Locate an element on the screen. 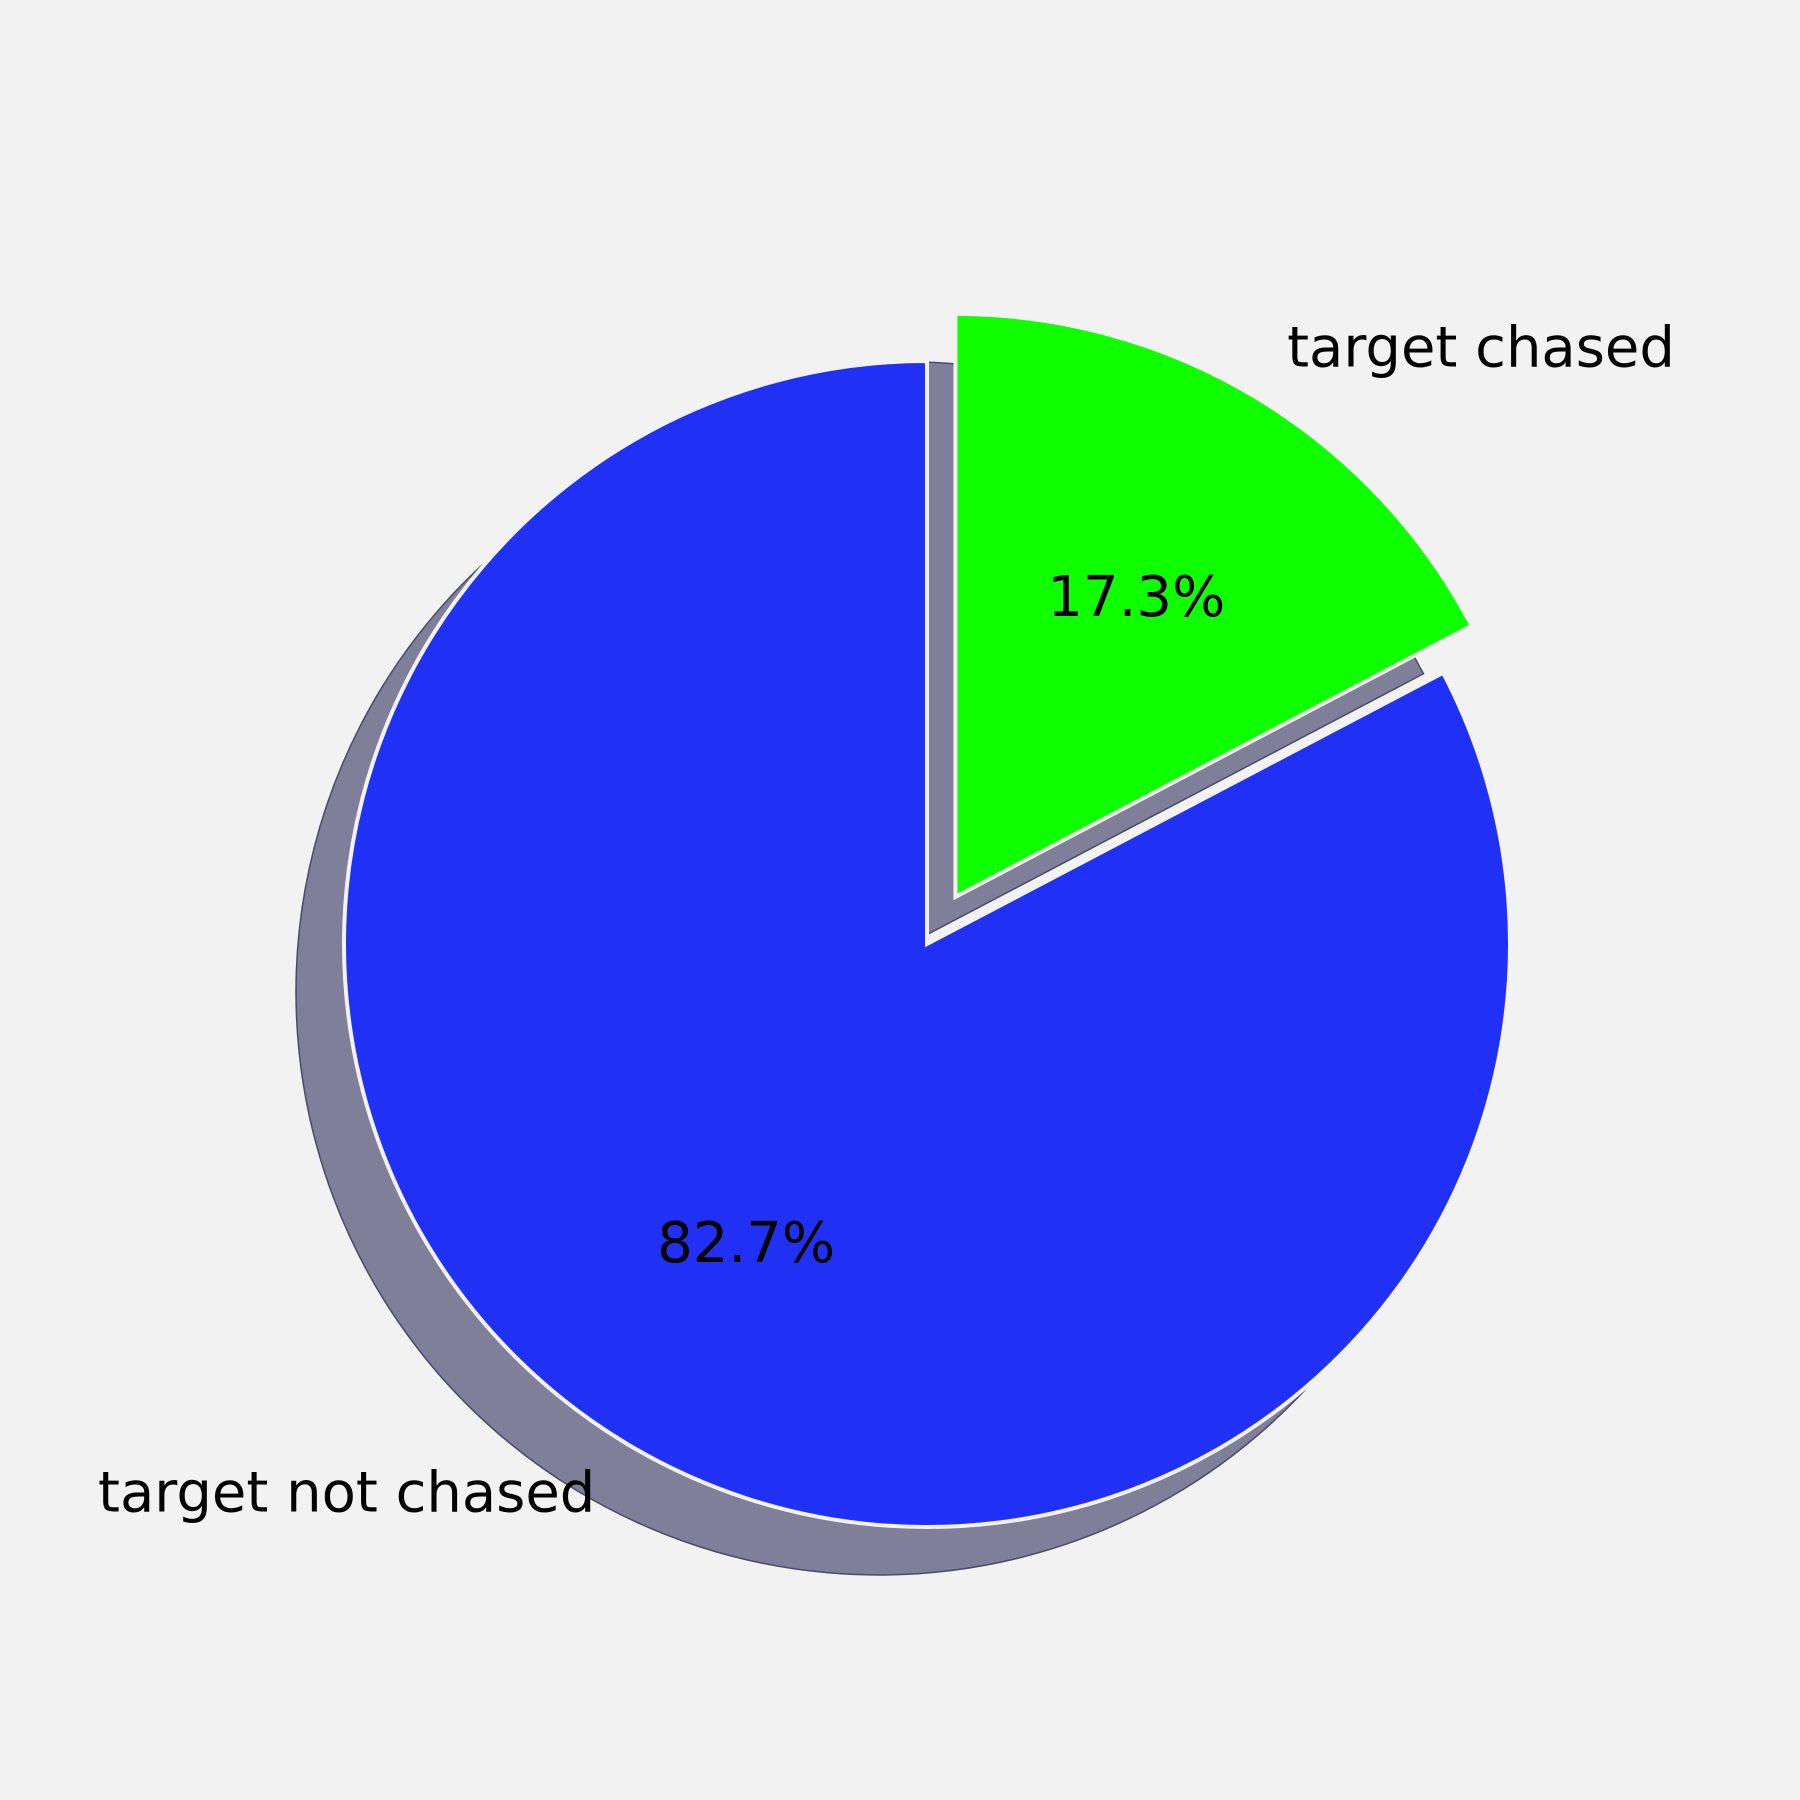 This screenshot has height=1800, width=1800. pct-label-target-chased: 17.3% is located at coordinates (1136, 597).